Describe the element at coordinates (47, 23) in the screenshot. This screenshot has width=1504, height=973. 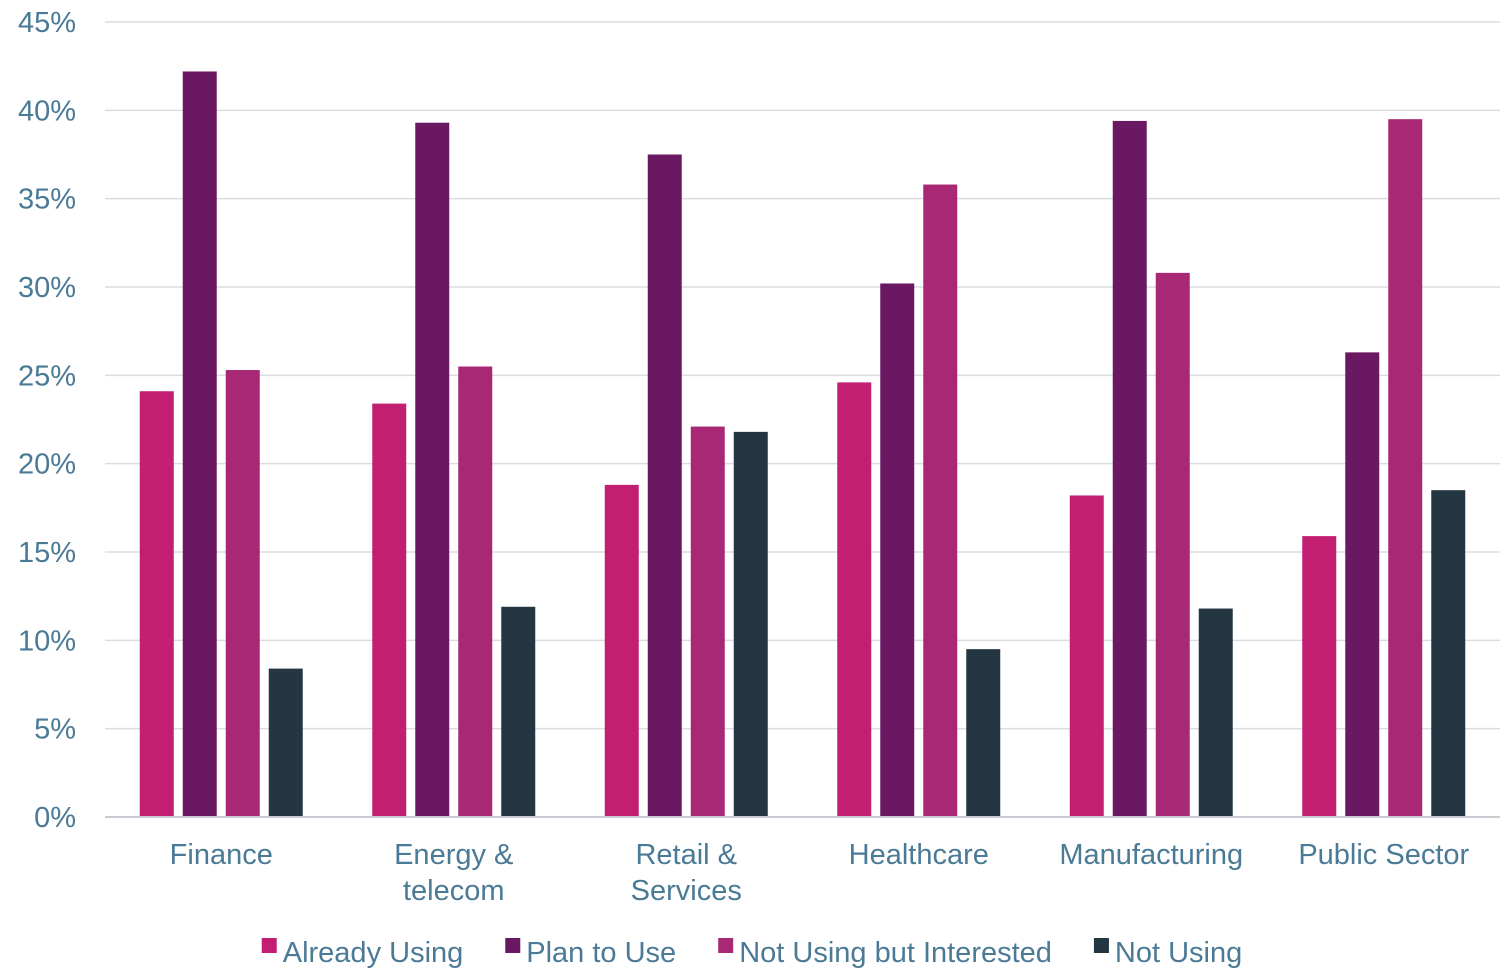
I see `y-tick-label: 45%` at that location.